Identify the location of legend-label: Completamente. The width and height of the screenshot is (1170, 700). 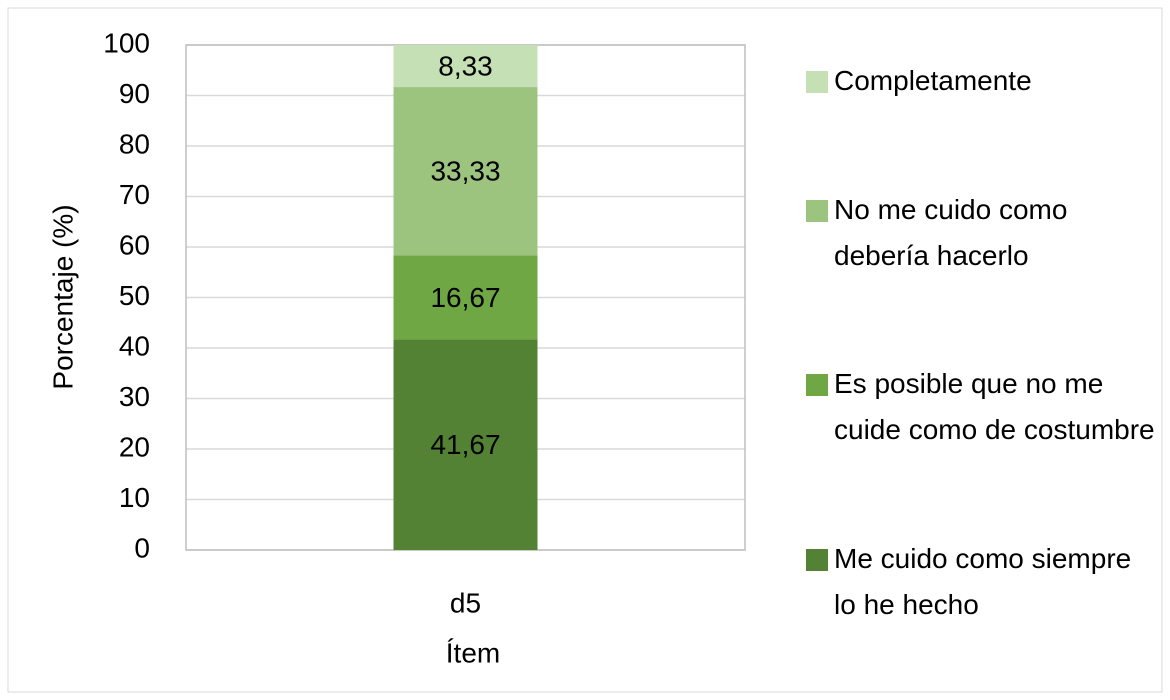
(933, 80).